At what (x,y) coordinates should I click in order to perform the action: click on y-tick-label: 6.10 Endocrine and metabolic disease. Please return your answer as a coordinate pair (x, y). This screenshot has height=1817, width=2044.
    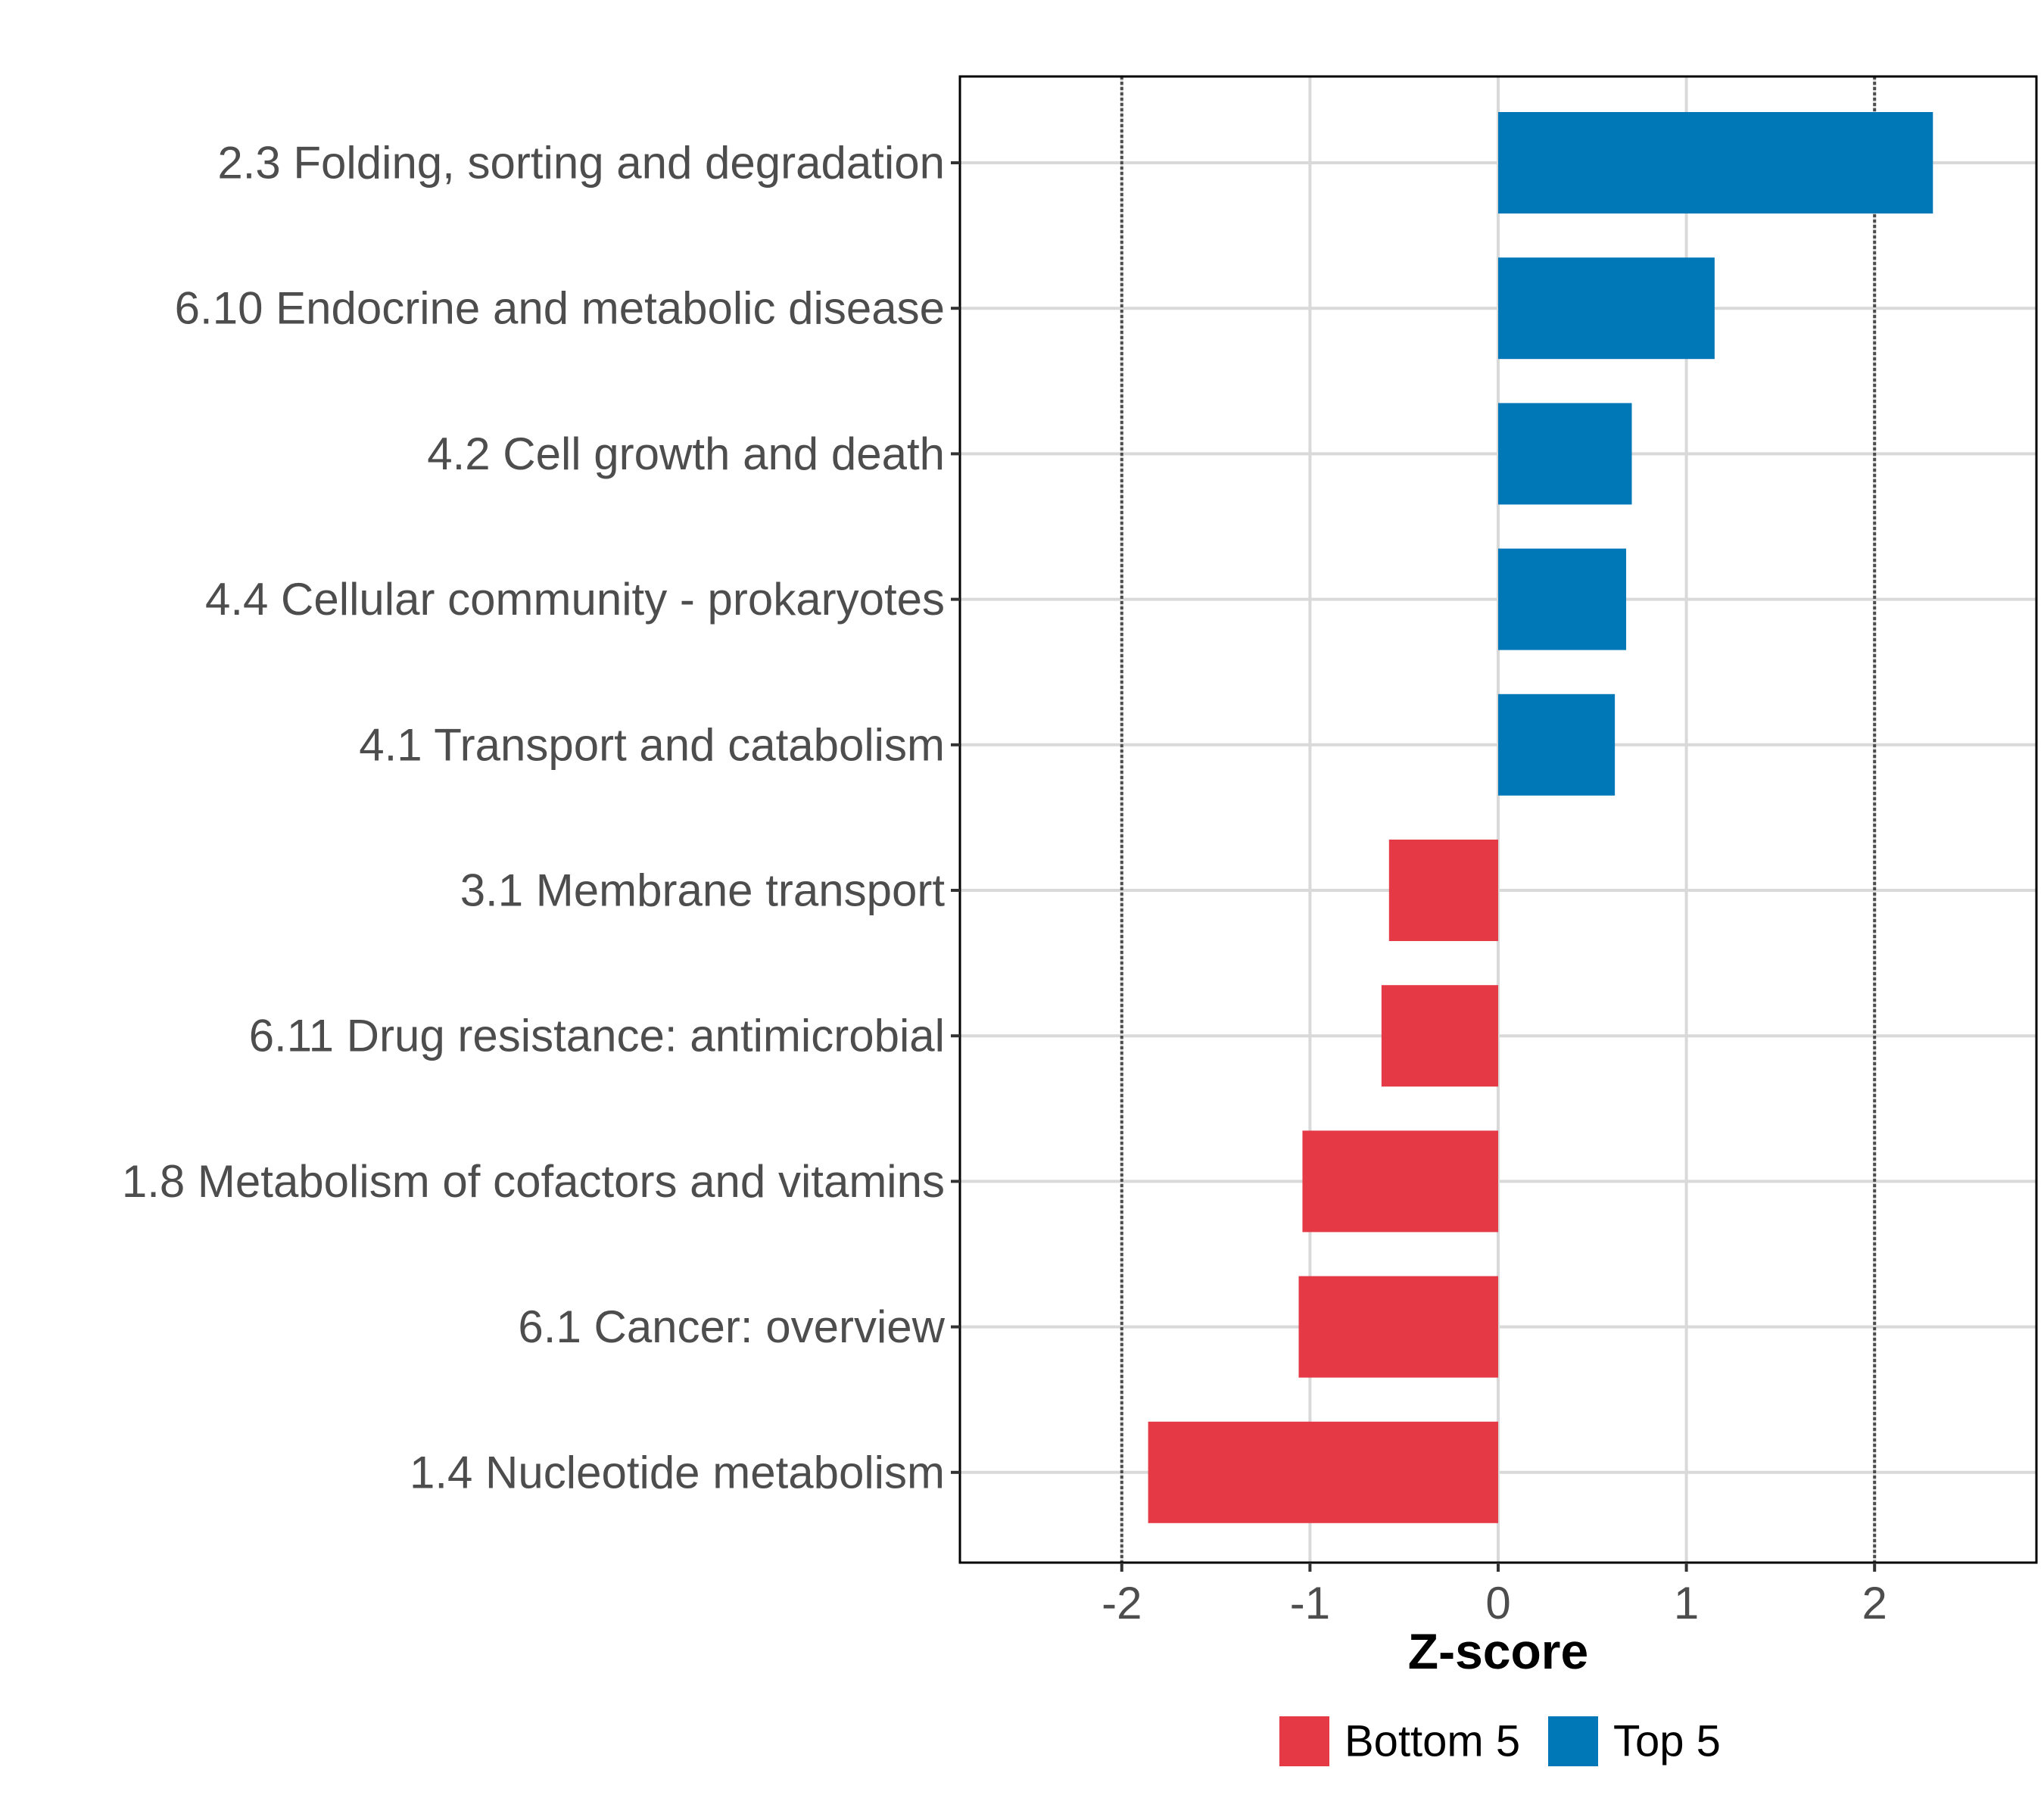
    Looking at the image, I should click on (560, 308).